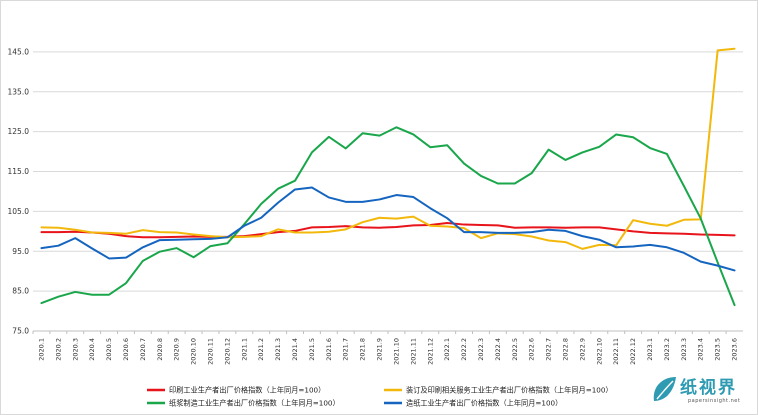 The width and height of the screenshot is (758, 415). I want to click on x-tick-label: 2020.3, so click(75, 349).